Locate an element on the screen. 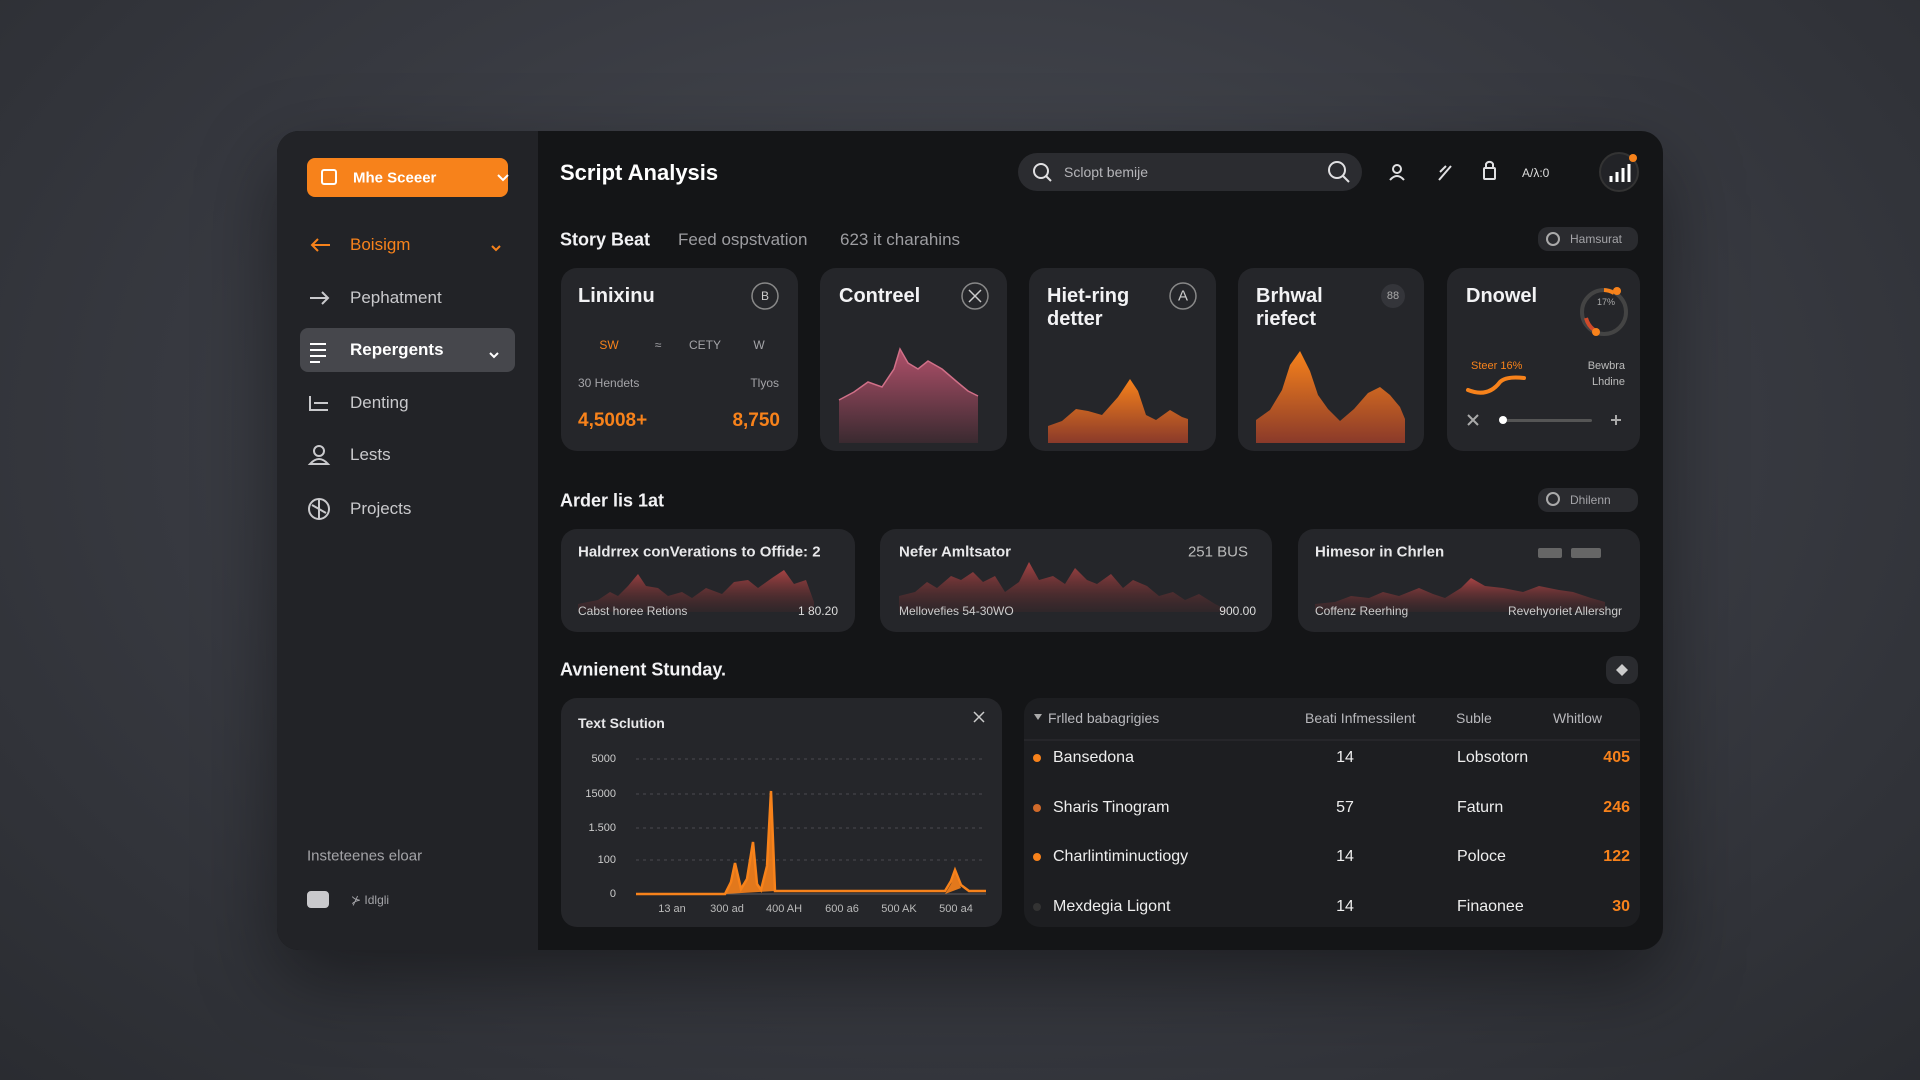 Image resolution: width=1920 pixels, height=1080 pixels. x-tick-label: 400 AH is located at coordinates (784, 909).